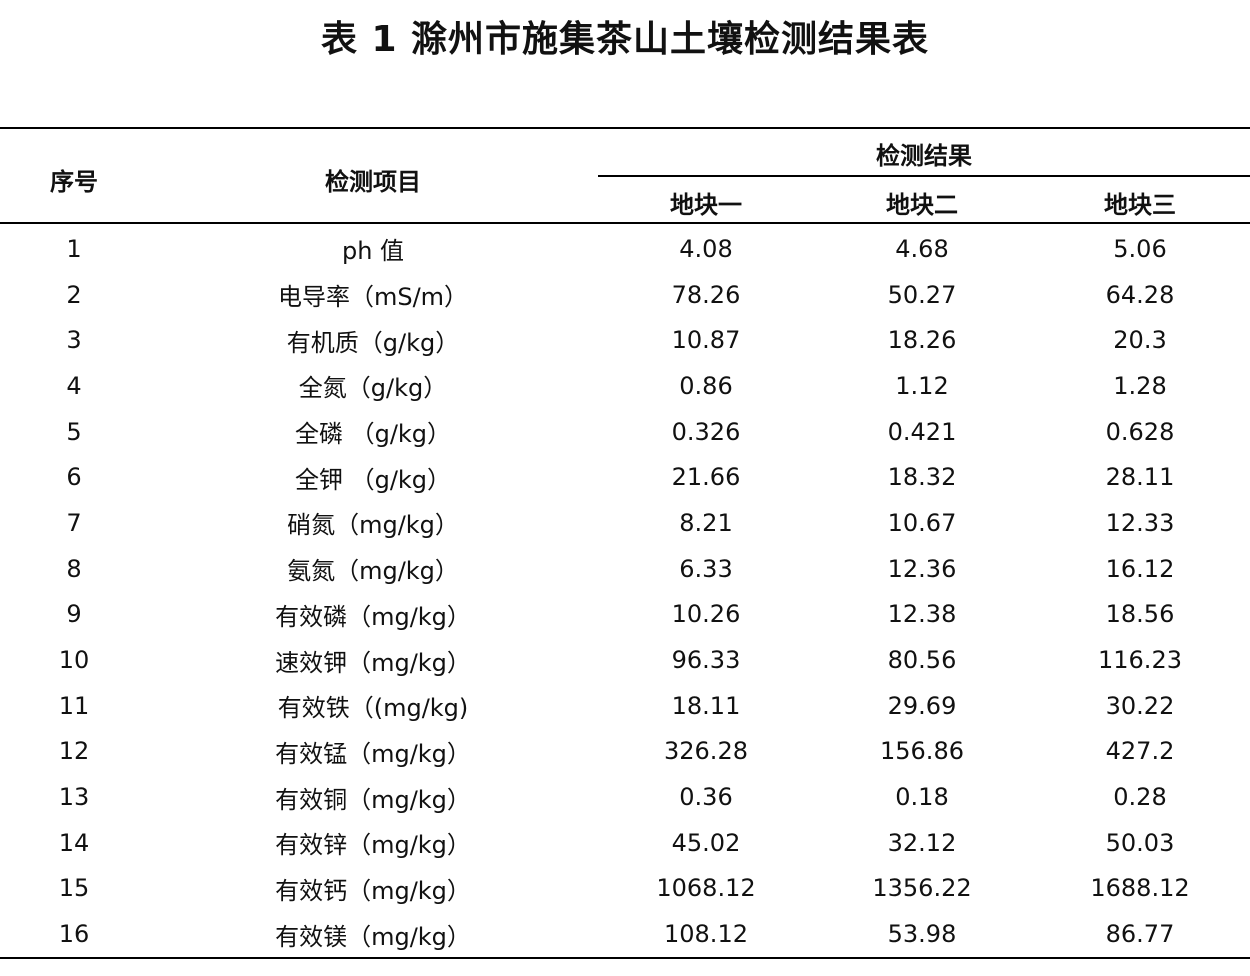 This screenshot has width=1250, height=976. Describe the element at coordinates (922, 797) in the screenshot. I see `cell-plot-2: 0.18` at that location.